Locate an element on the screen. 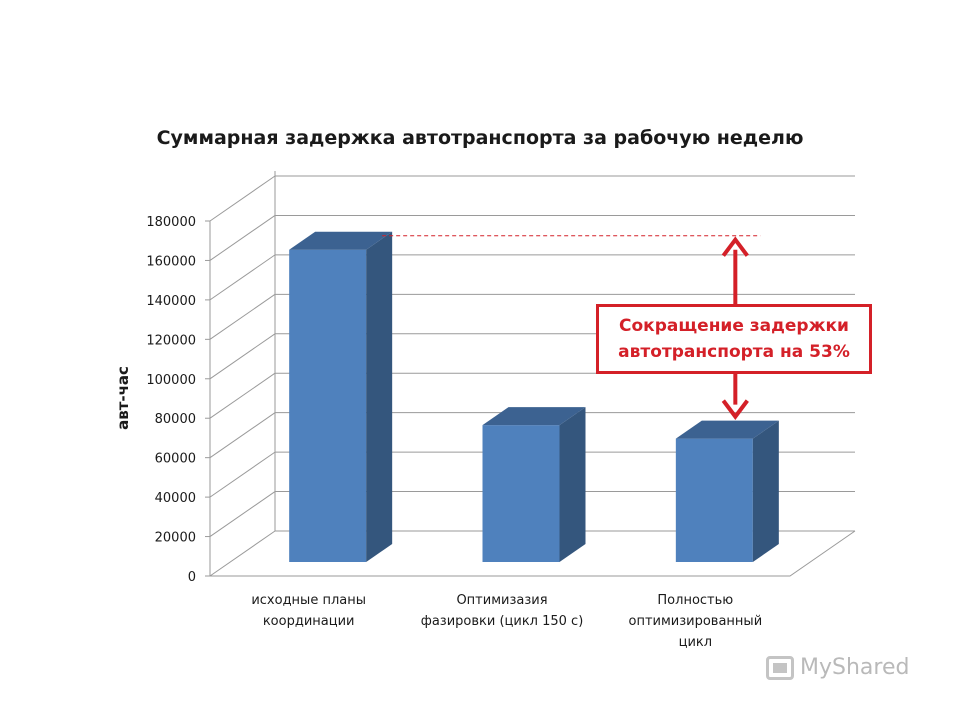 Image resolution: width=960 pixels, height=720 pixels. y-tick-label: 140000 is located at coordinates (171, 301).